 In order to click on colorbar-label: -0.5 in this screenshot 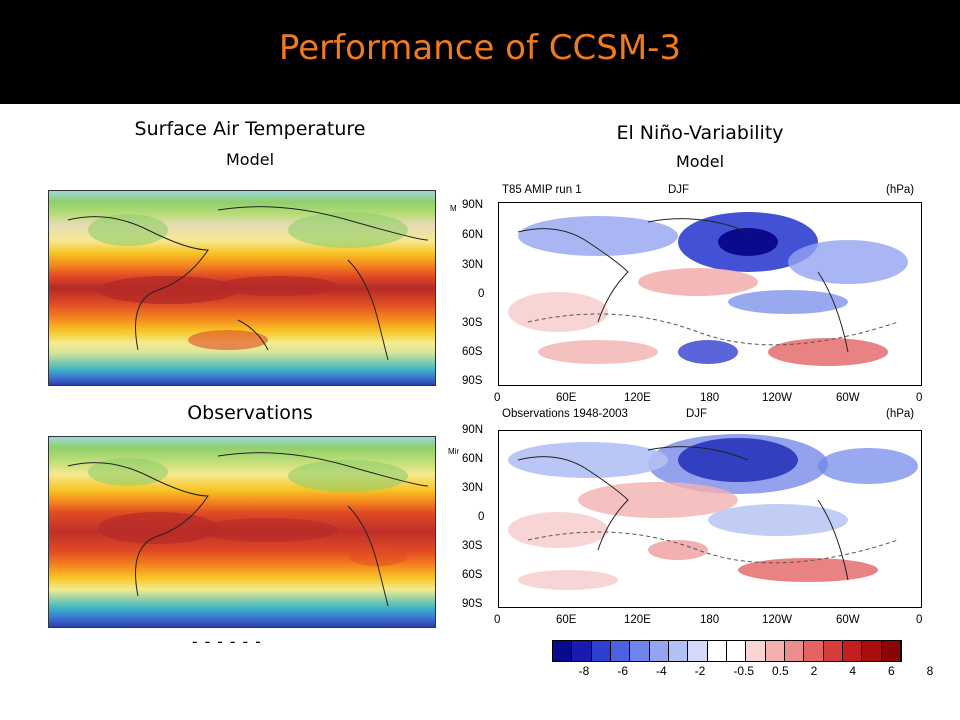, I will do `click(744, 671)`.